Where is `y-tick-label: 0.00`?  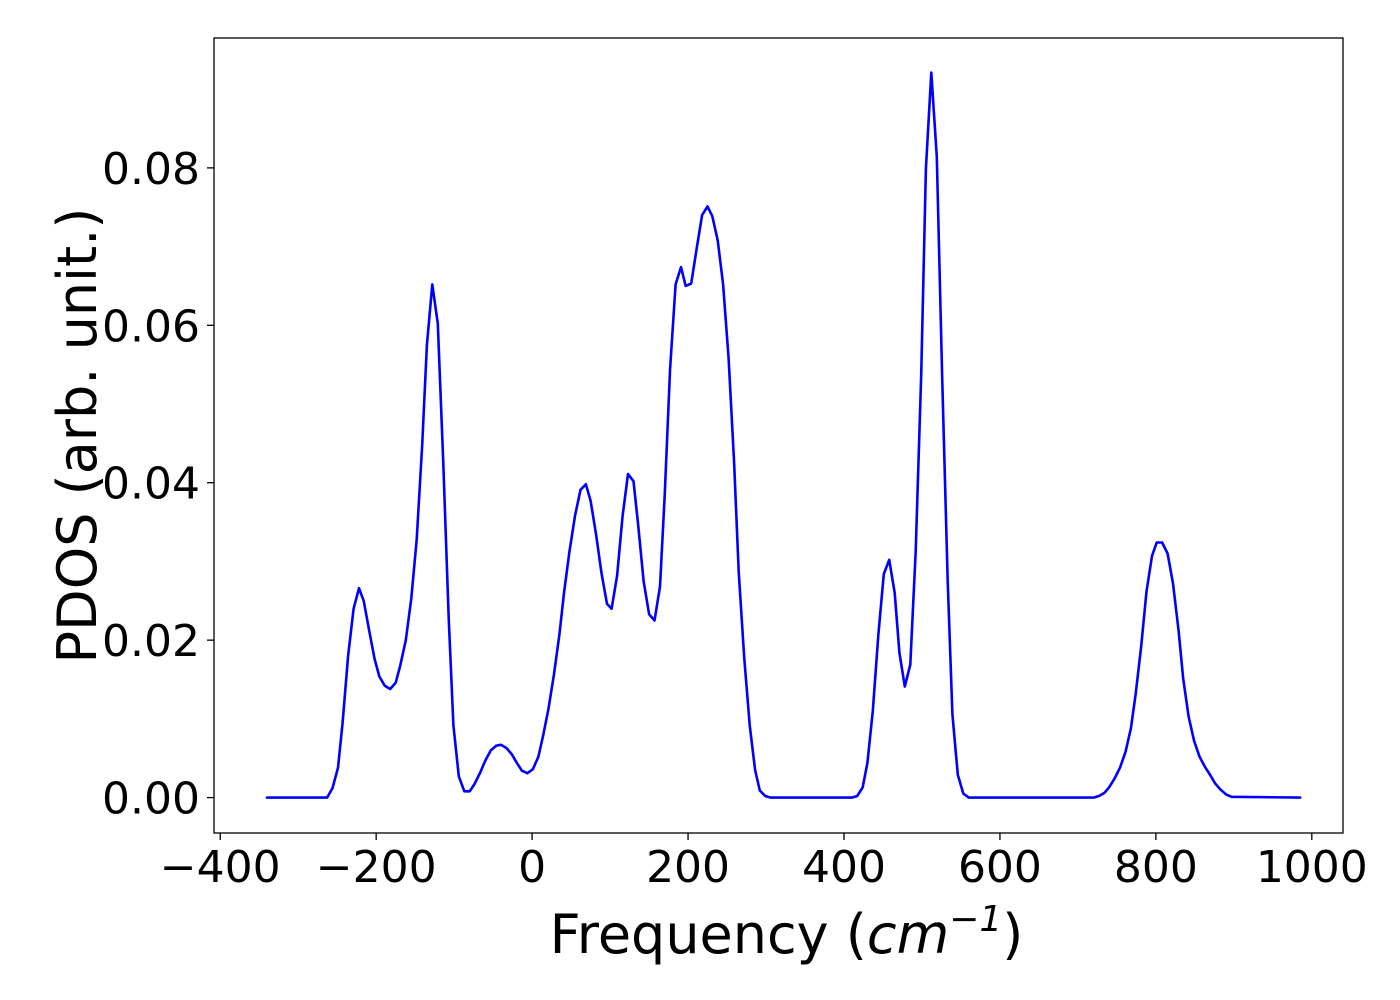
y-tick-label: 0.00 is located at coordinates (151, 799).